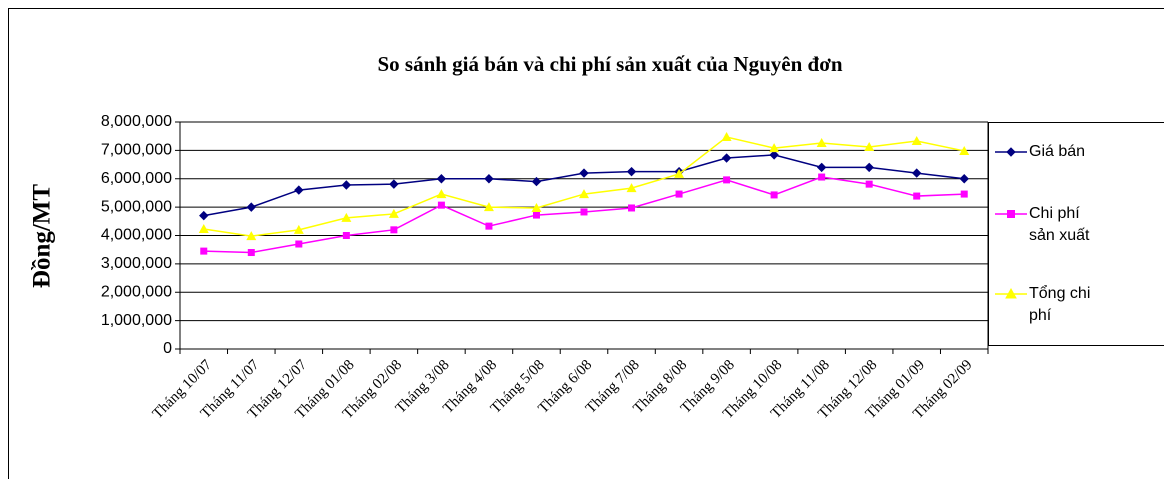 Image resolution: width=1164 pixels, height=479 pixels. What do you see at coordinates (1057, 151) in the screenshot?
I see `legend-label: Giá bán` at bounding box center [1057, 151].